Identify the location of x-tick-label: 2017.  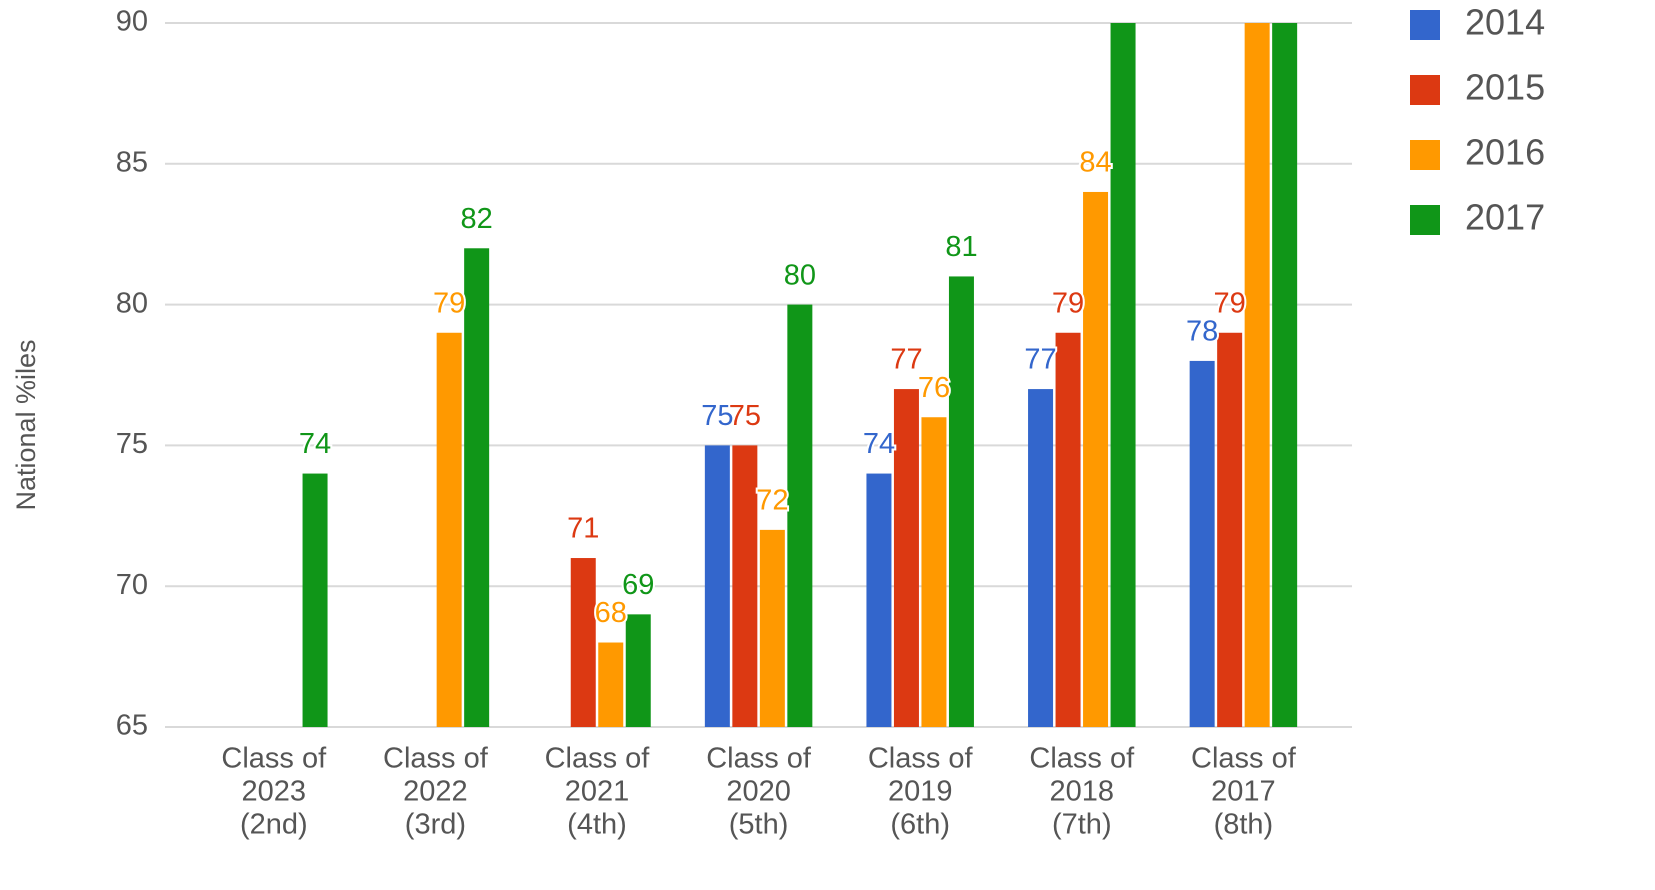
(1243, 792).